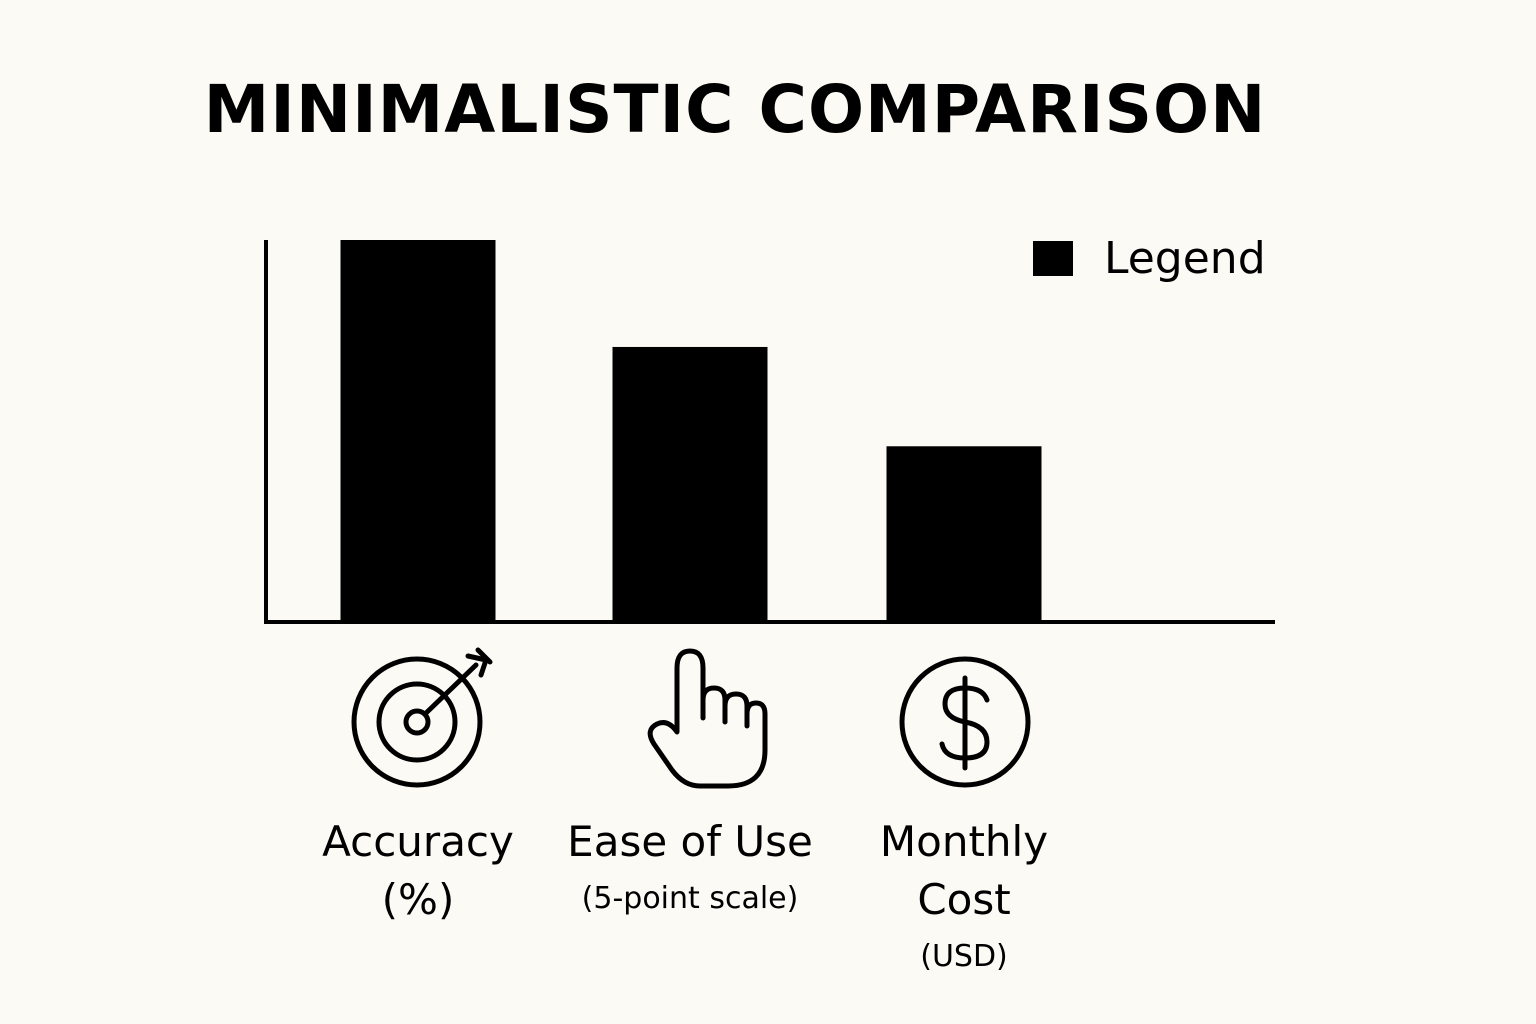  I want to click on legend-label: Legend, so click(1185, 258).